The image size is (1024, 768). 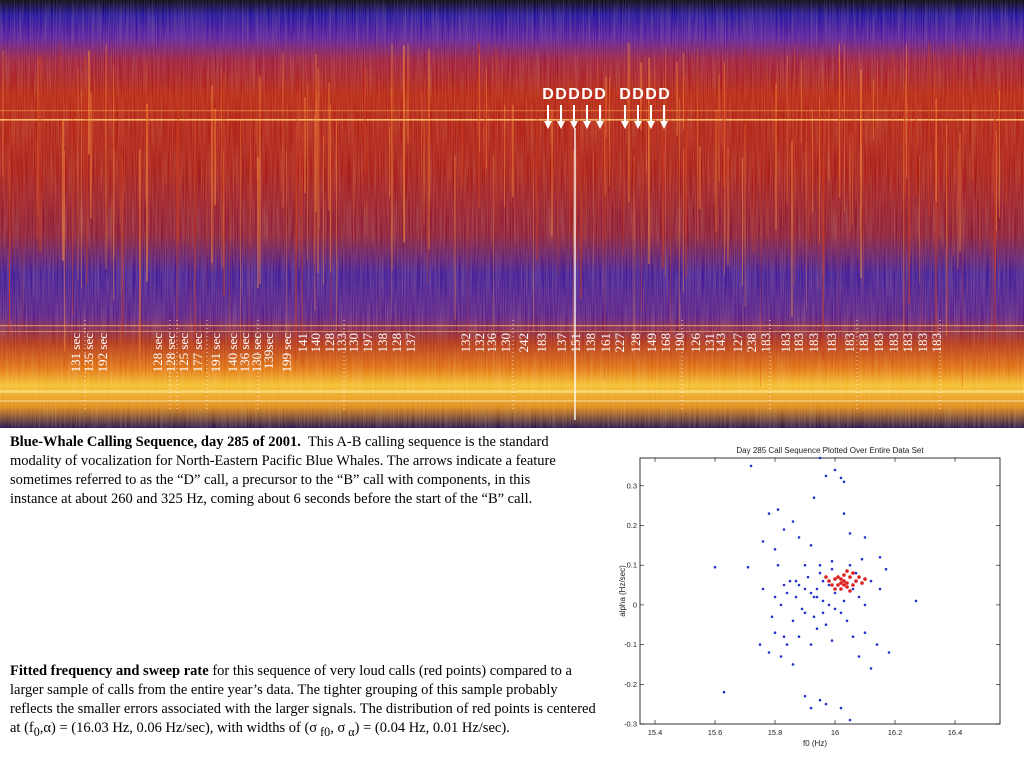 I want to click on call-interval-label: 128, so click(x=635, y=343).